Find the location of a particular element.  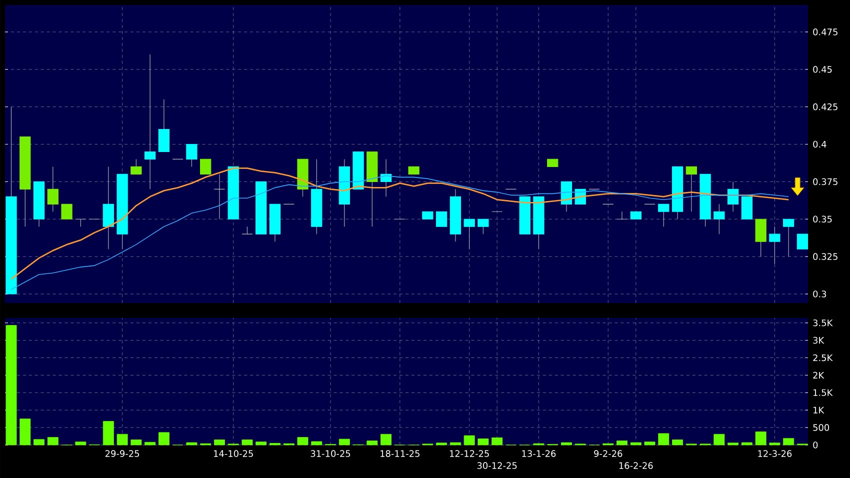

x-tick-label: 30-12-25 is located at coordinates (497, 465).